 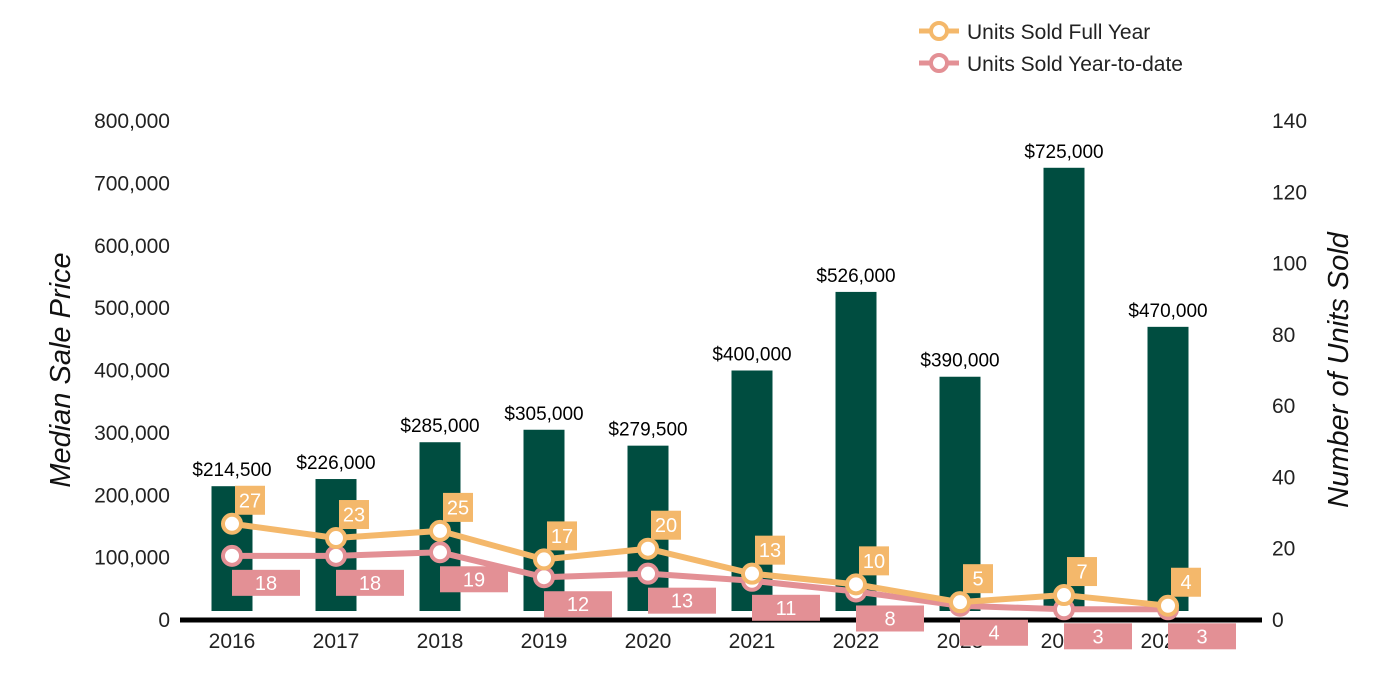 What do you see at coordinates (335, 463) in the screenshot?
I see `bar-value-label: $226,000` at bounding box center [335, 463].